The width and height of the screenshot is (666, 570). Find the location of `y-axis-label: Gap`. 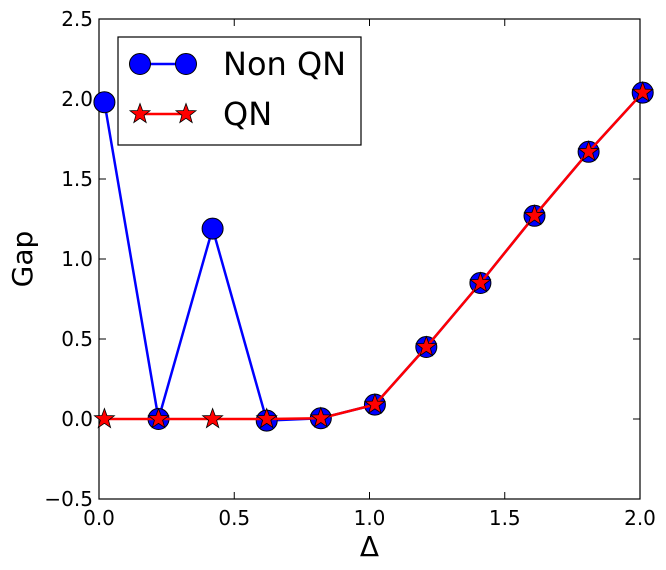

y-axis-label: Gap is located at coordinates (22, 259).